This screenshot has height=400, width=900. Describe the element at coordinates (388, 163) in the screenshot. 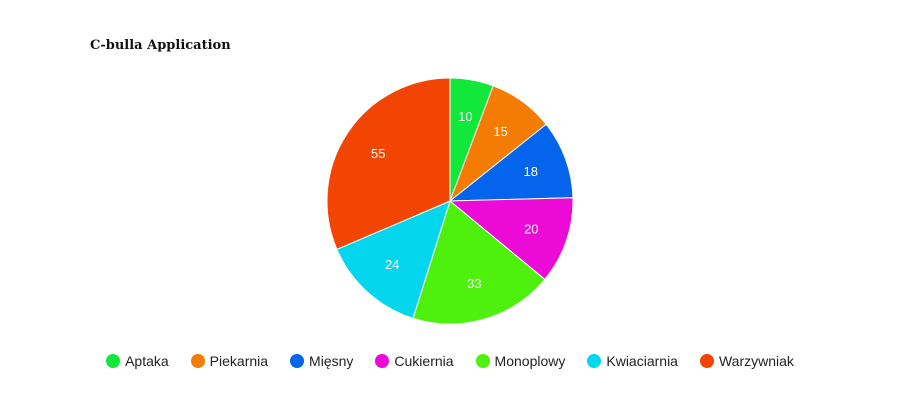

I see `pie-slice-warzywniak` at that location.